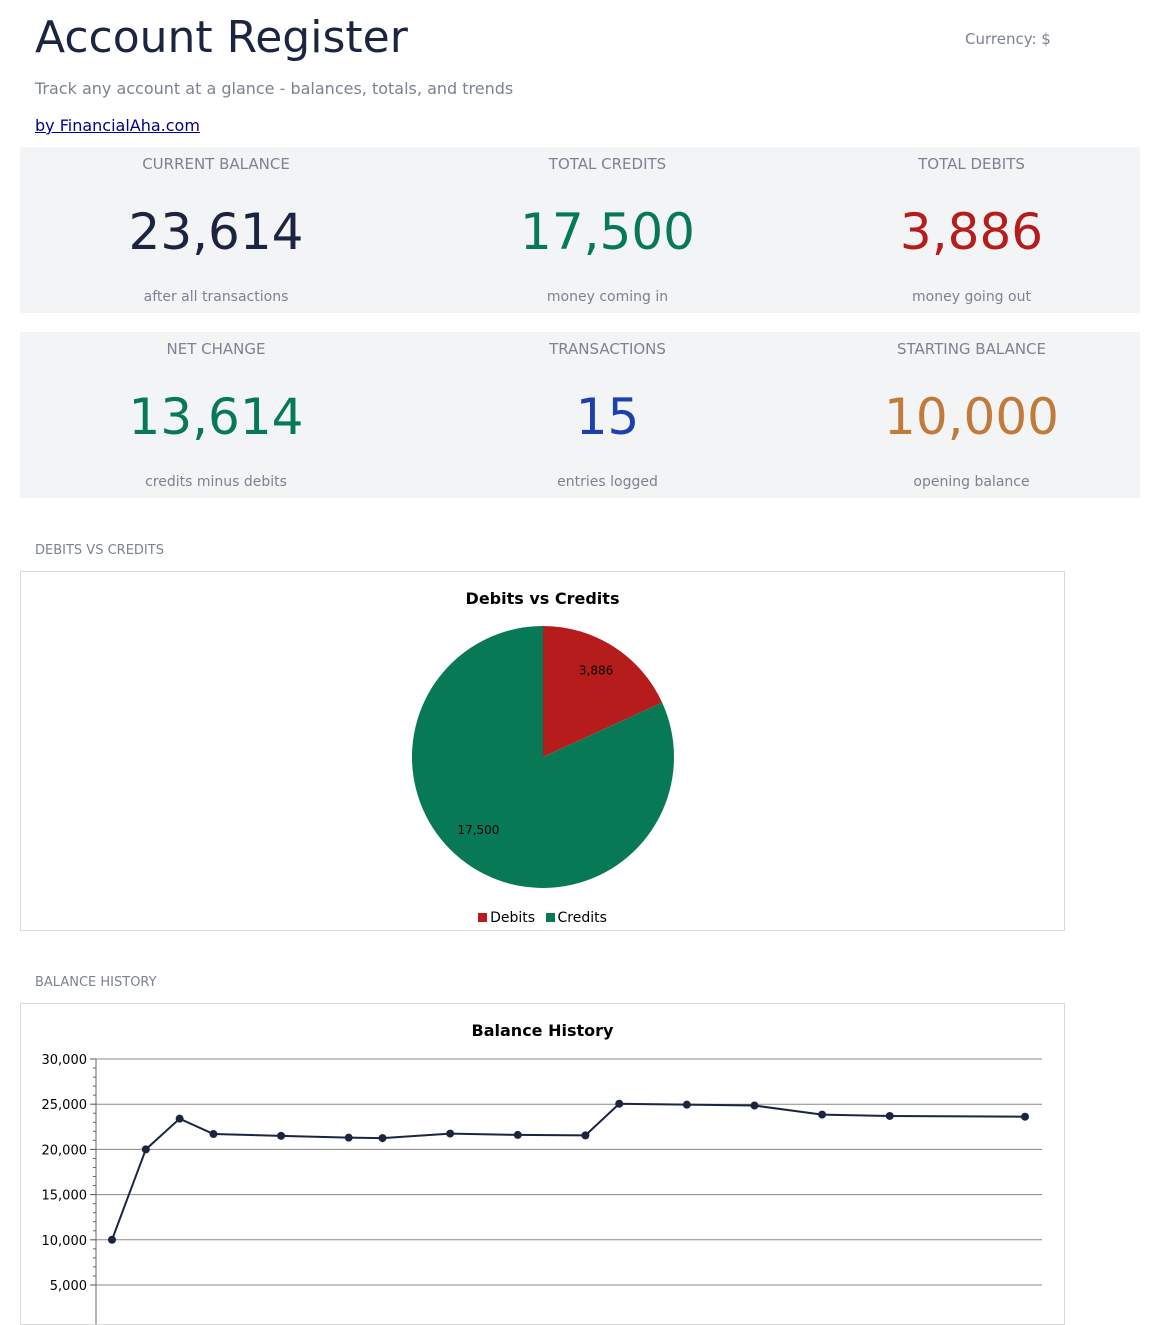 This screenshot has height=1325, width=1160. I want to click on kpi-value: 17,500, so click(607, 232).